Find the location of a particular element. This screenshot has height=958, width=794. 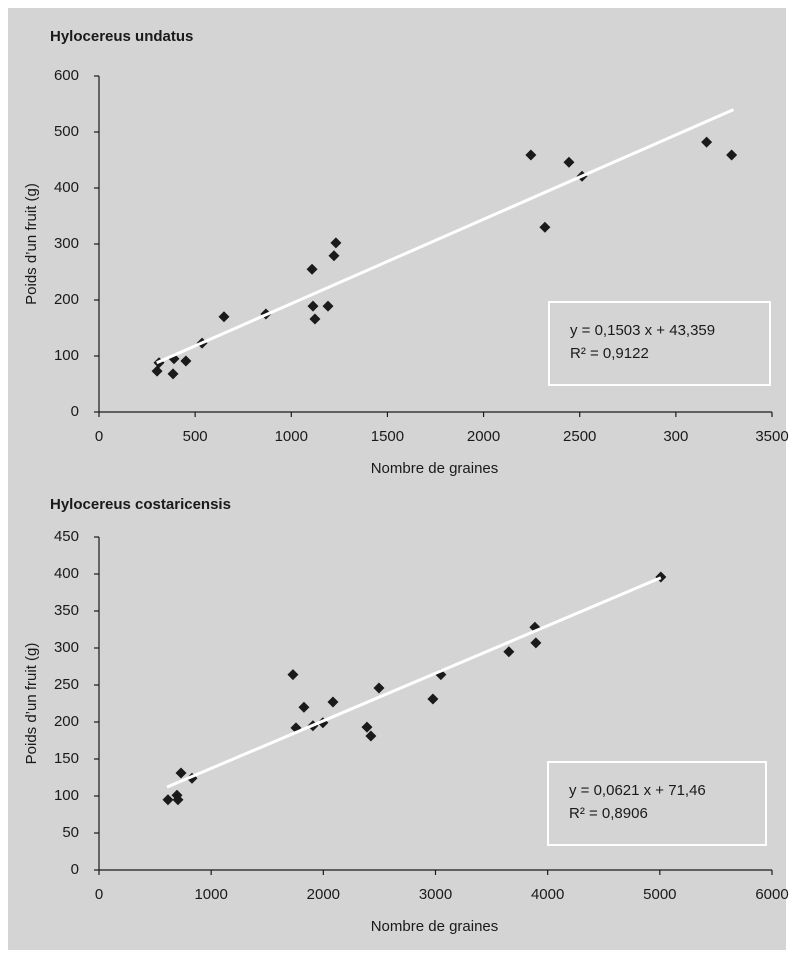

y-tick-label: 350 is located at coordinates (66, 610).